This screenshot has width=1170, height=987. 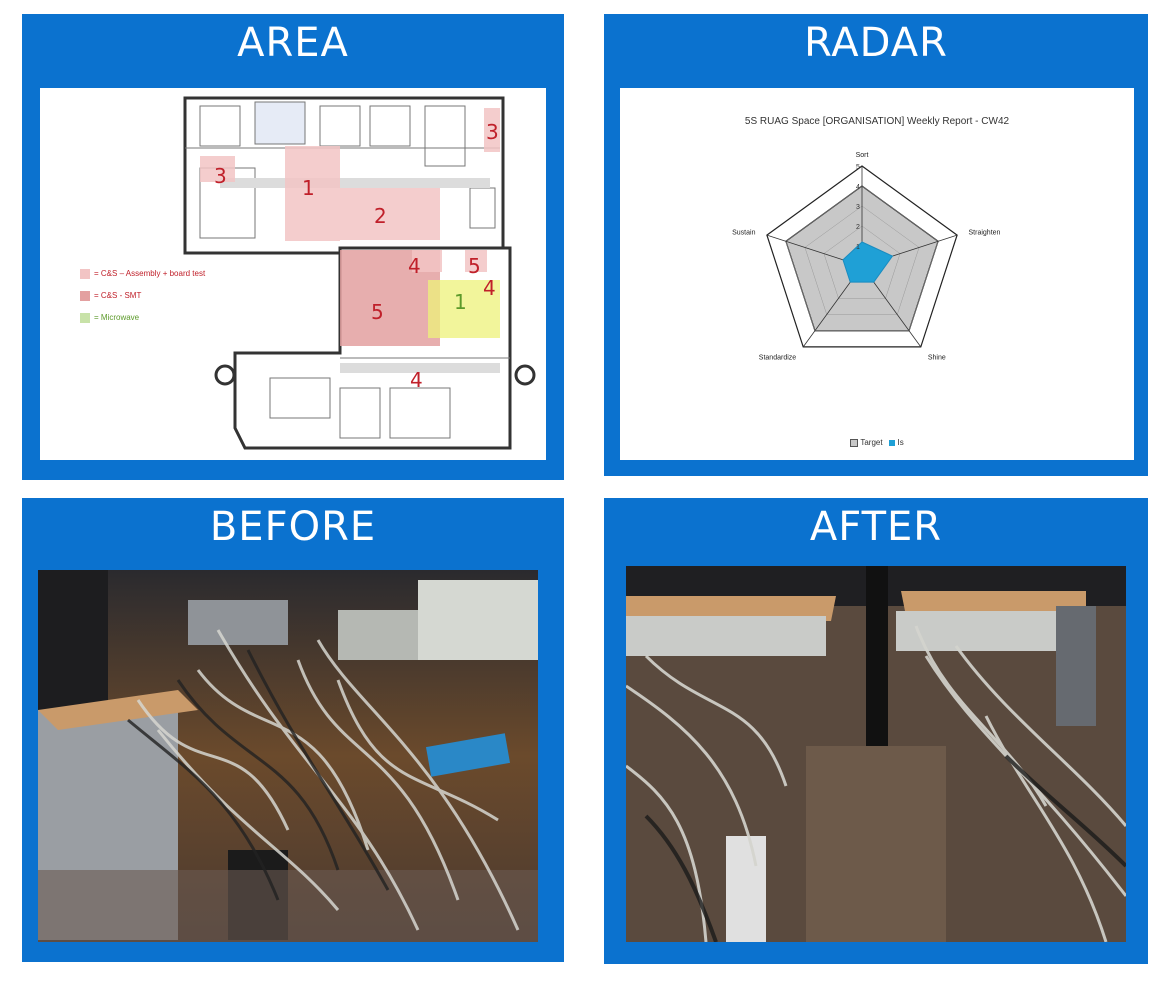 I want to click on legend-swatch-target, so click(x=854, y=442).